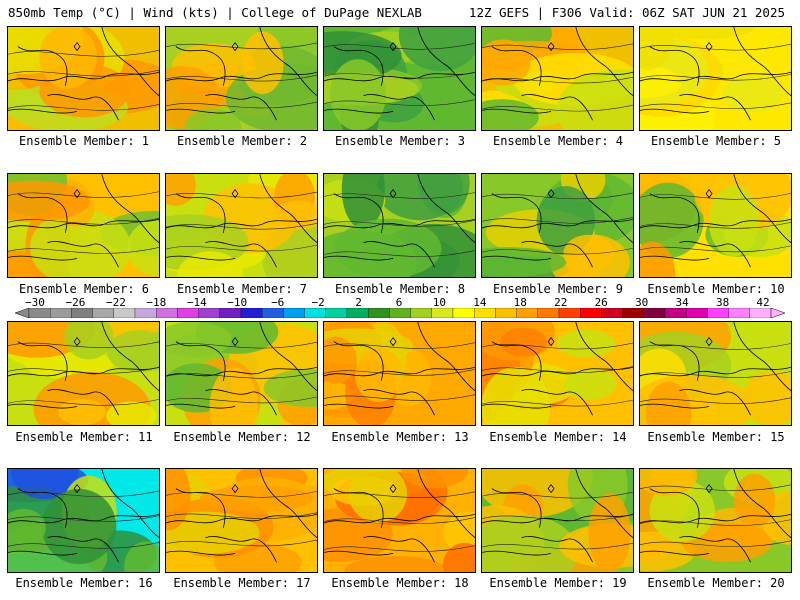  I want to click on member-caption: Ensemble Member: 19, so click(558, 583).